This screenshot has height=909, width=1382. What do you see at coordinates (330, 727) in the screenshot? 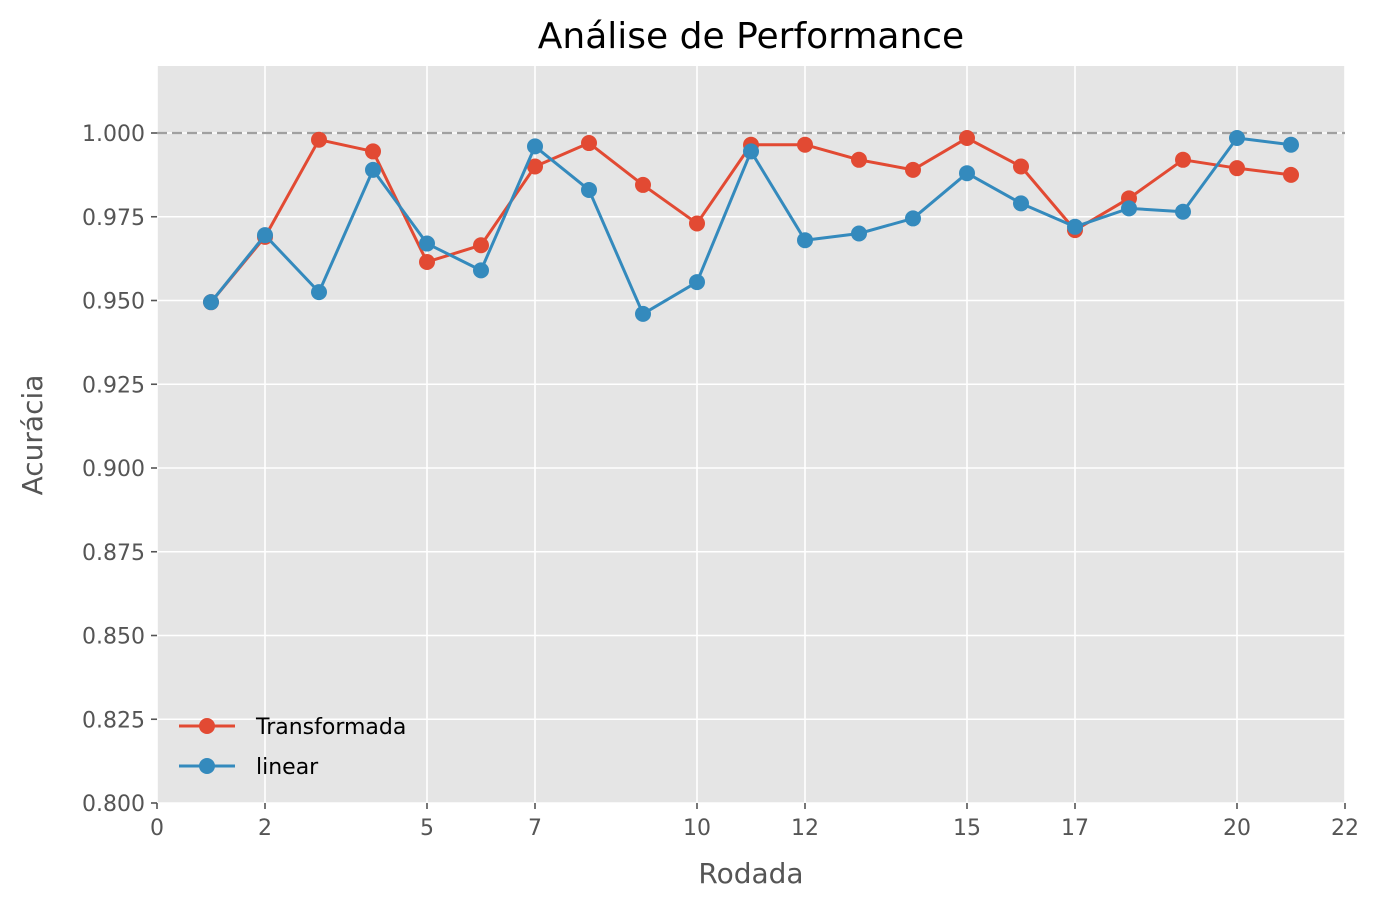
I see `legend-label: Transformada` at bounding box center [330, 727].